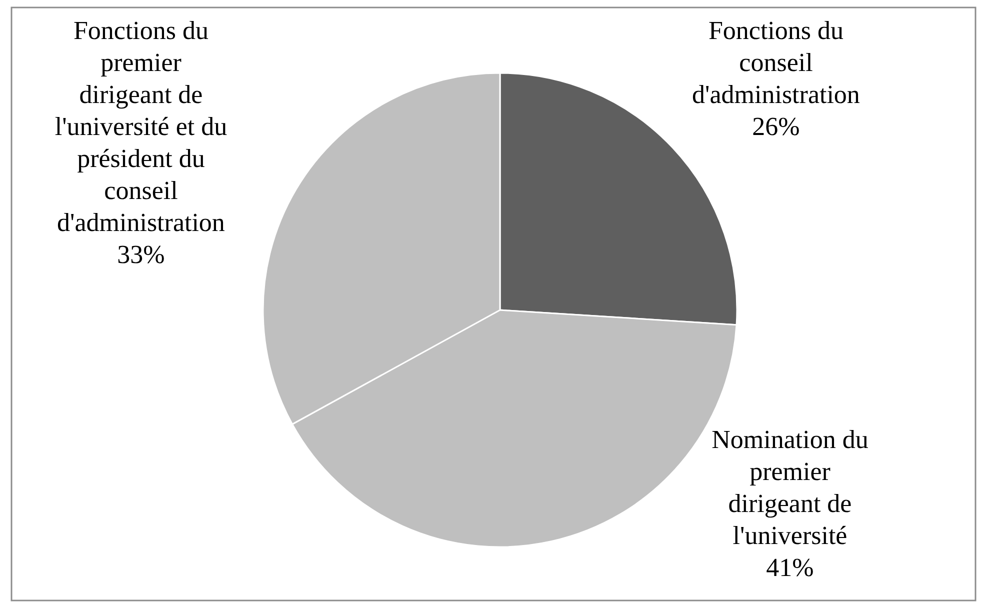  I want to click on slice-label: Nomination du premier dirigeant de l'université, so click(790, 487).